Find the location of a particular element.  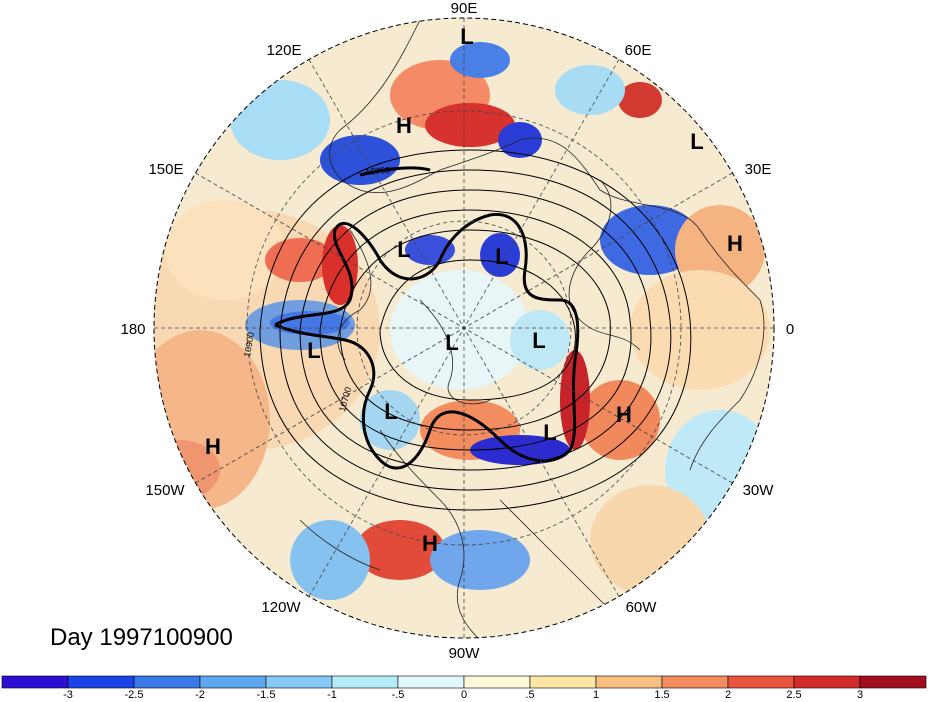

lon-label-120e: 120E is located at coordinates (283, 50).